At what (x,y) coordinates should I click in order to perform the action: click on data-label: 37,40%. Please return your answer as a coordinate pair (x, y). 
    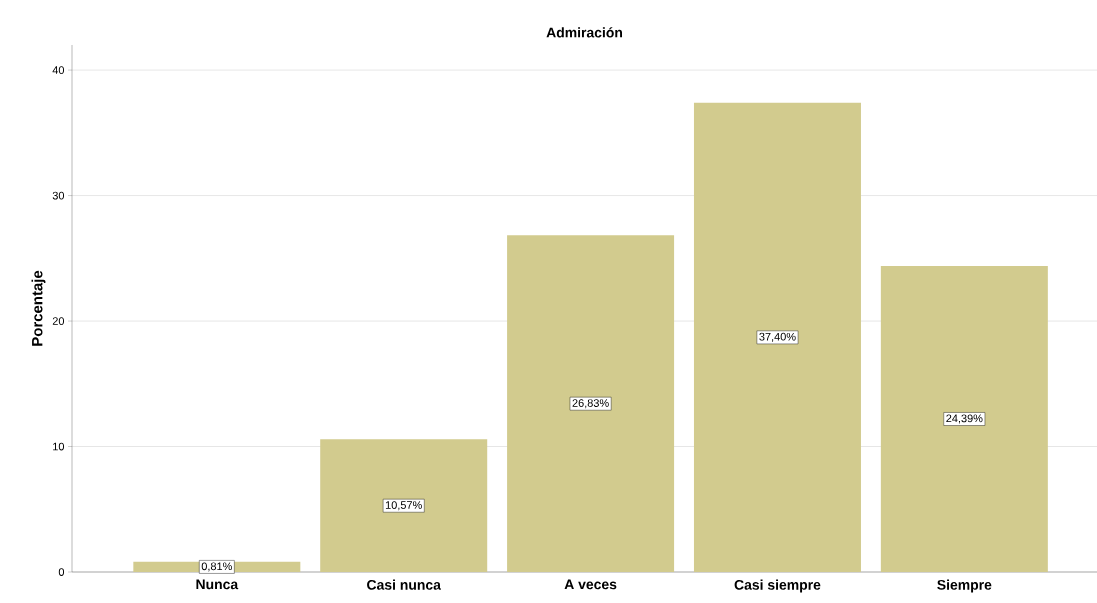
    Looking at the image, I should click on (777, 337).